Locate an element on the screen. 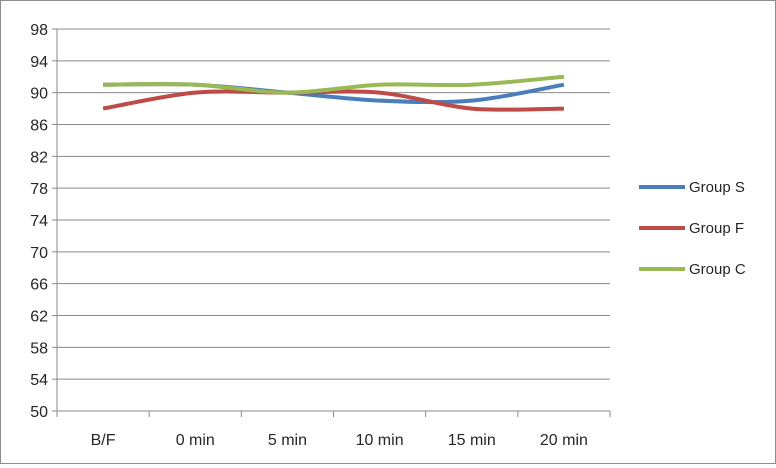  y-tick-label: 70 is located at coordinates (39, 253).